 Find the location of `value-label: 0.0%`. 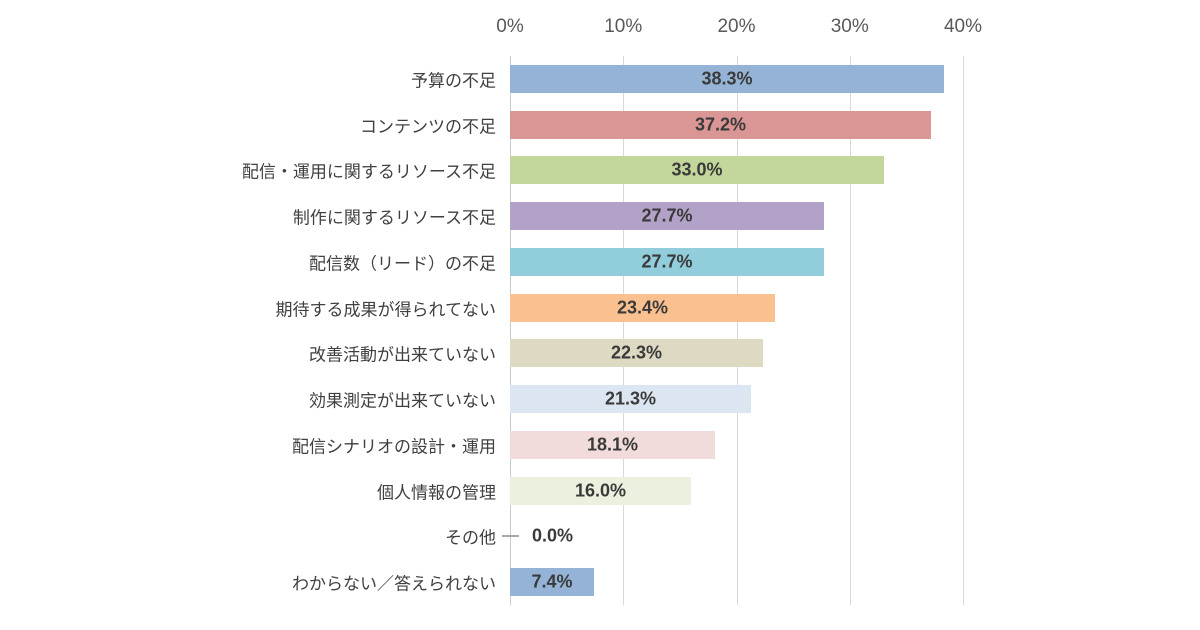

value-label: 0.0% is located at coordinates (553, 535).